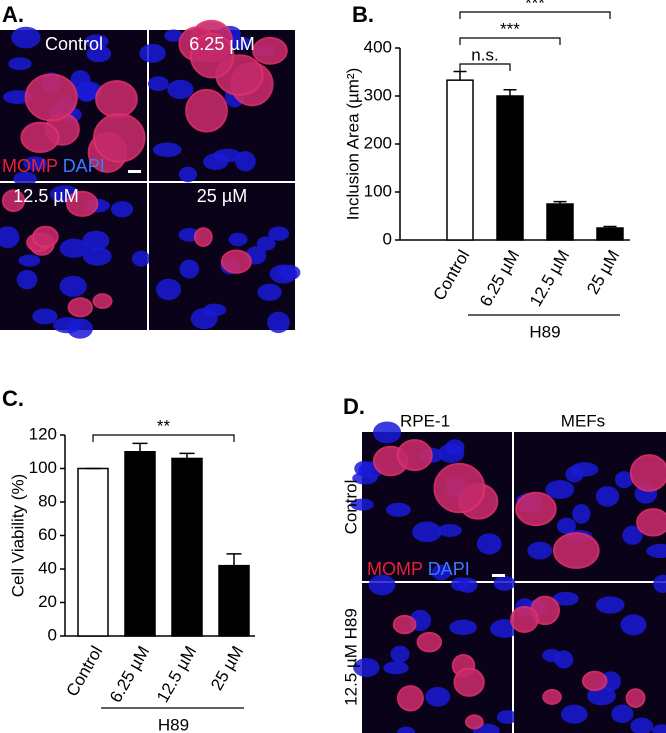 Image resolution: width=666 pixels, height=733 pixels. What do you see at coordinates (47, 534) in the screenshot?
I see `y-tick-label: 60` at bounding box center [47, 534].